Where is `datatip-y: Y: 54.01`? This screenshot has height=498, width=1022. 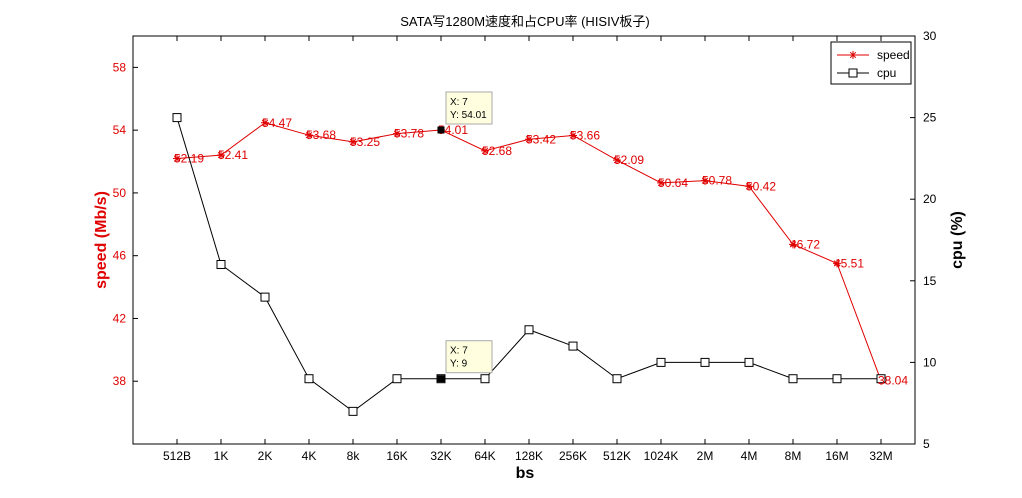 datatip-y: Y: 54.01 is located at coordinates (468, 115).